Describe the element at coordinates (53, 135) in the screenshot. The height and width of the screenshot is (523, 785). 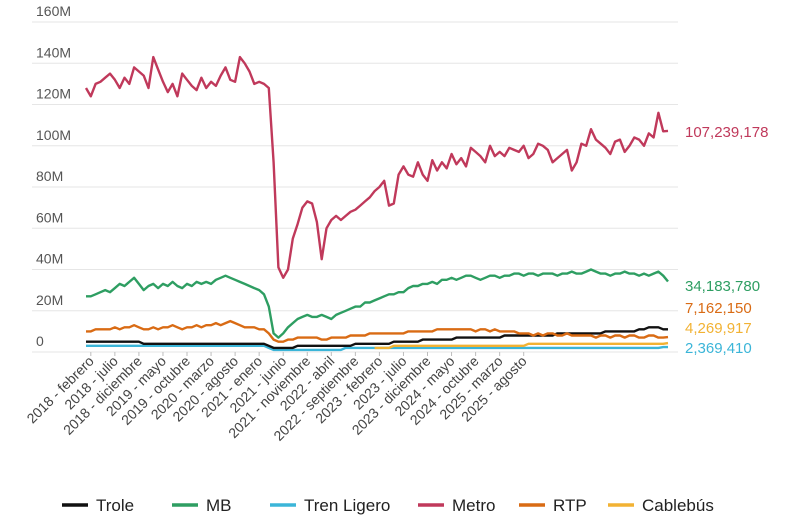
I see `y-tick-label: 100M` at that location.